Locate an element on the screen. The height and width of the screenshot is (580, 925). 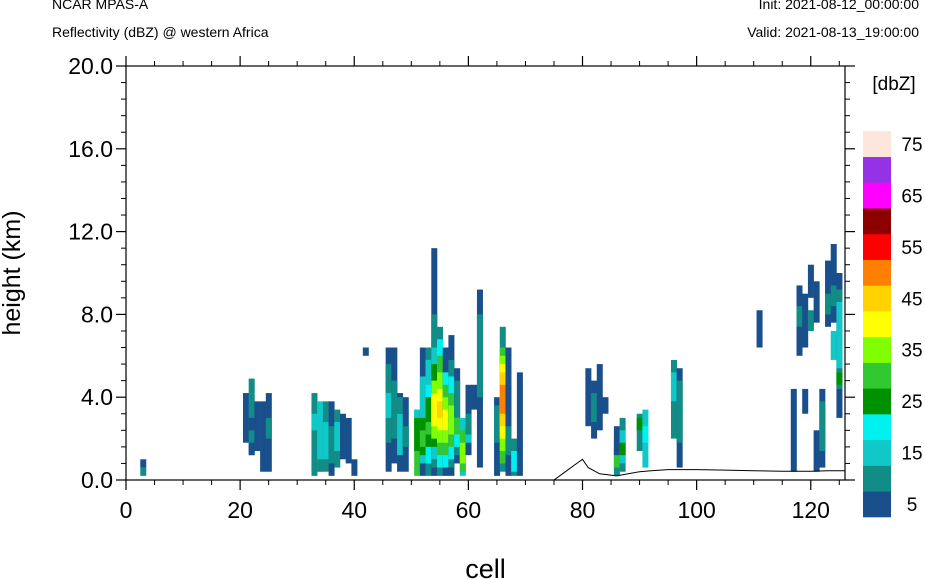
y-tick-label: 12.0 is located at coordinates (90, 232).